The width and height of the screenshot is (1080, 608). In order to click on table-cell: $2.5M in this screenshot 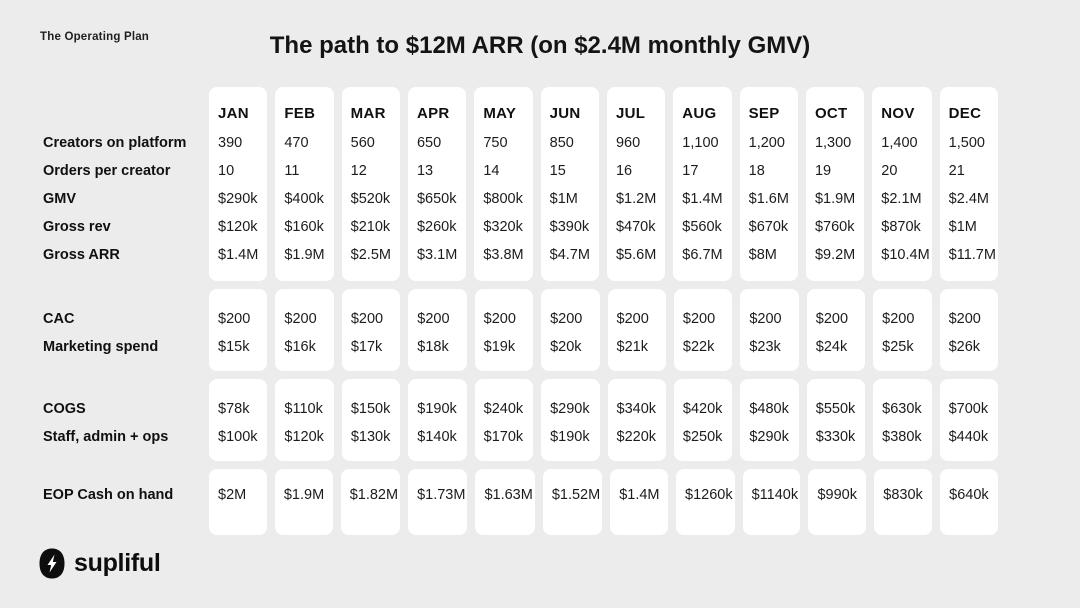, I will do `click(370, 255)`.